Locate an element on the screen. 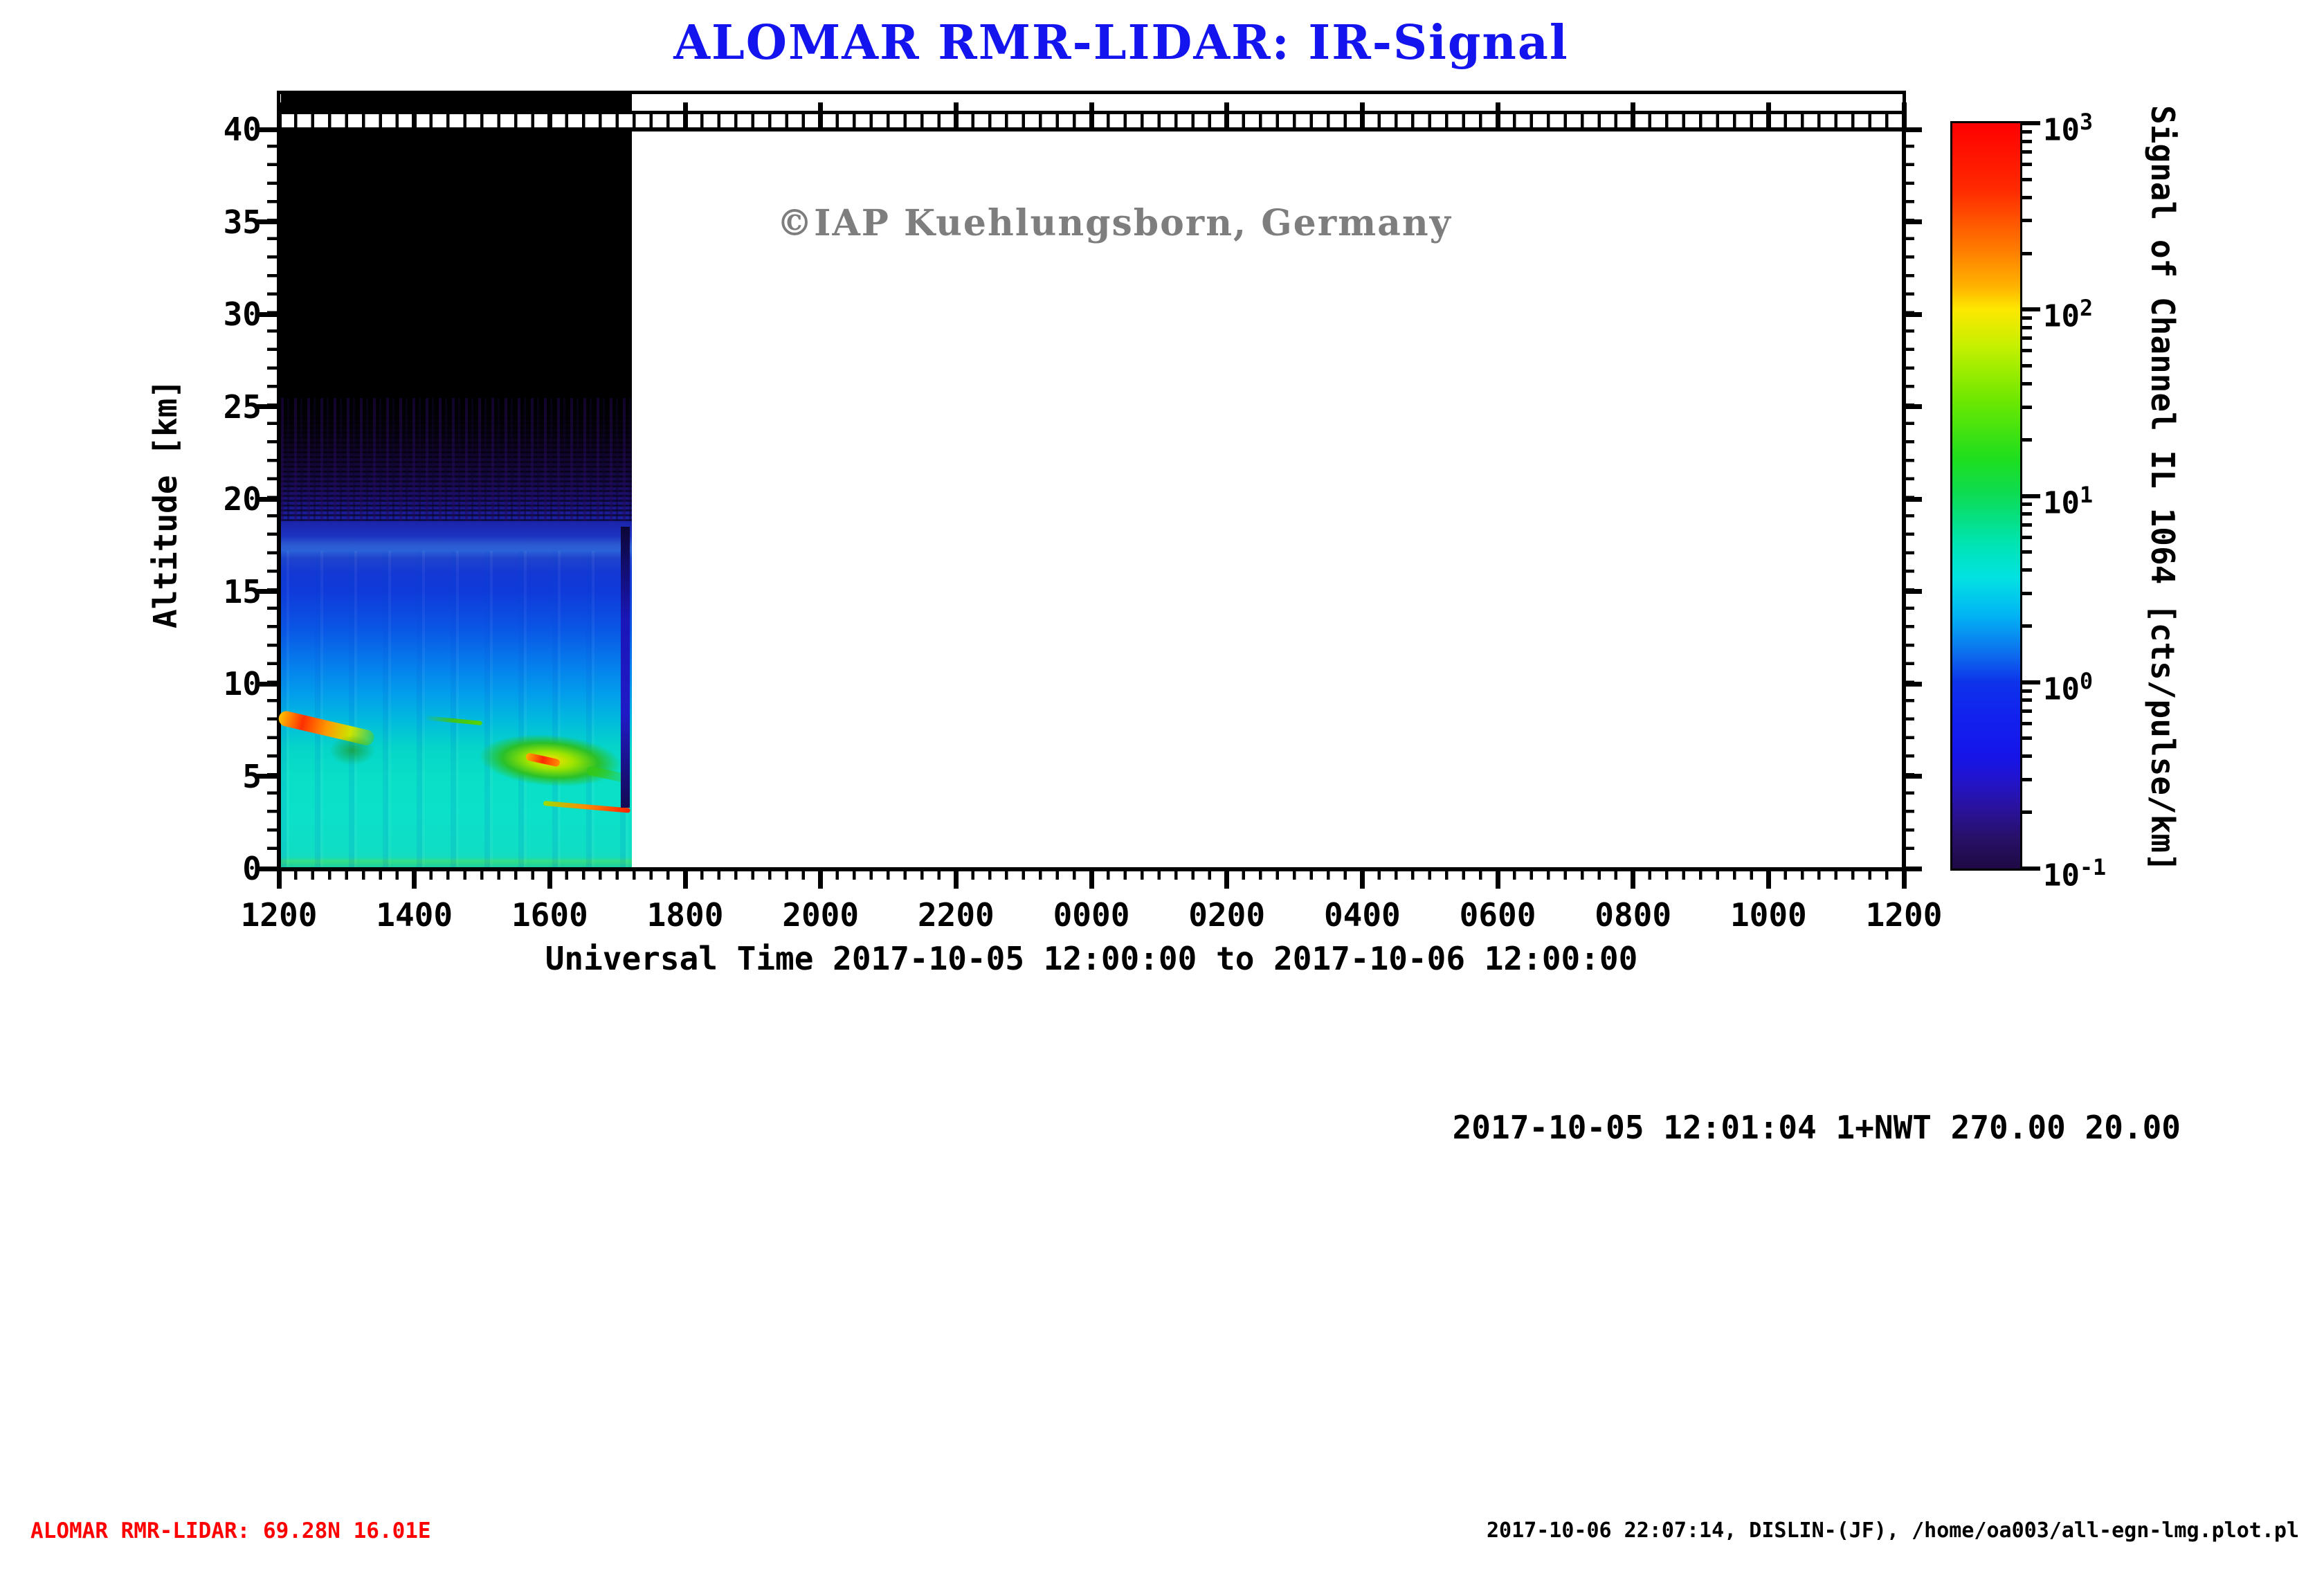  y-tick-label: 0 is located at coordinates (252, 868).